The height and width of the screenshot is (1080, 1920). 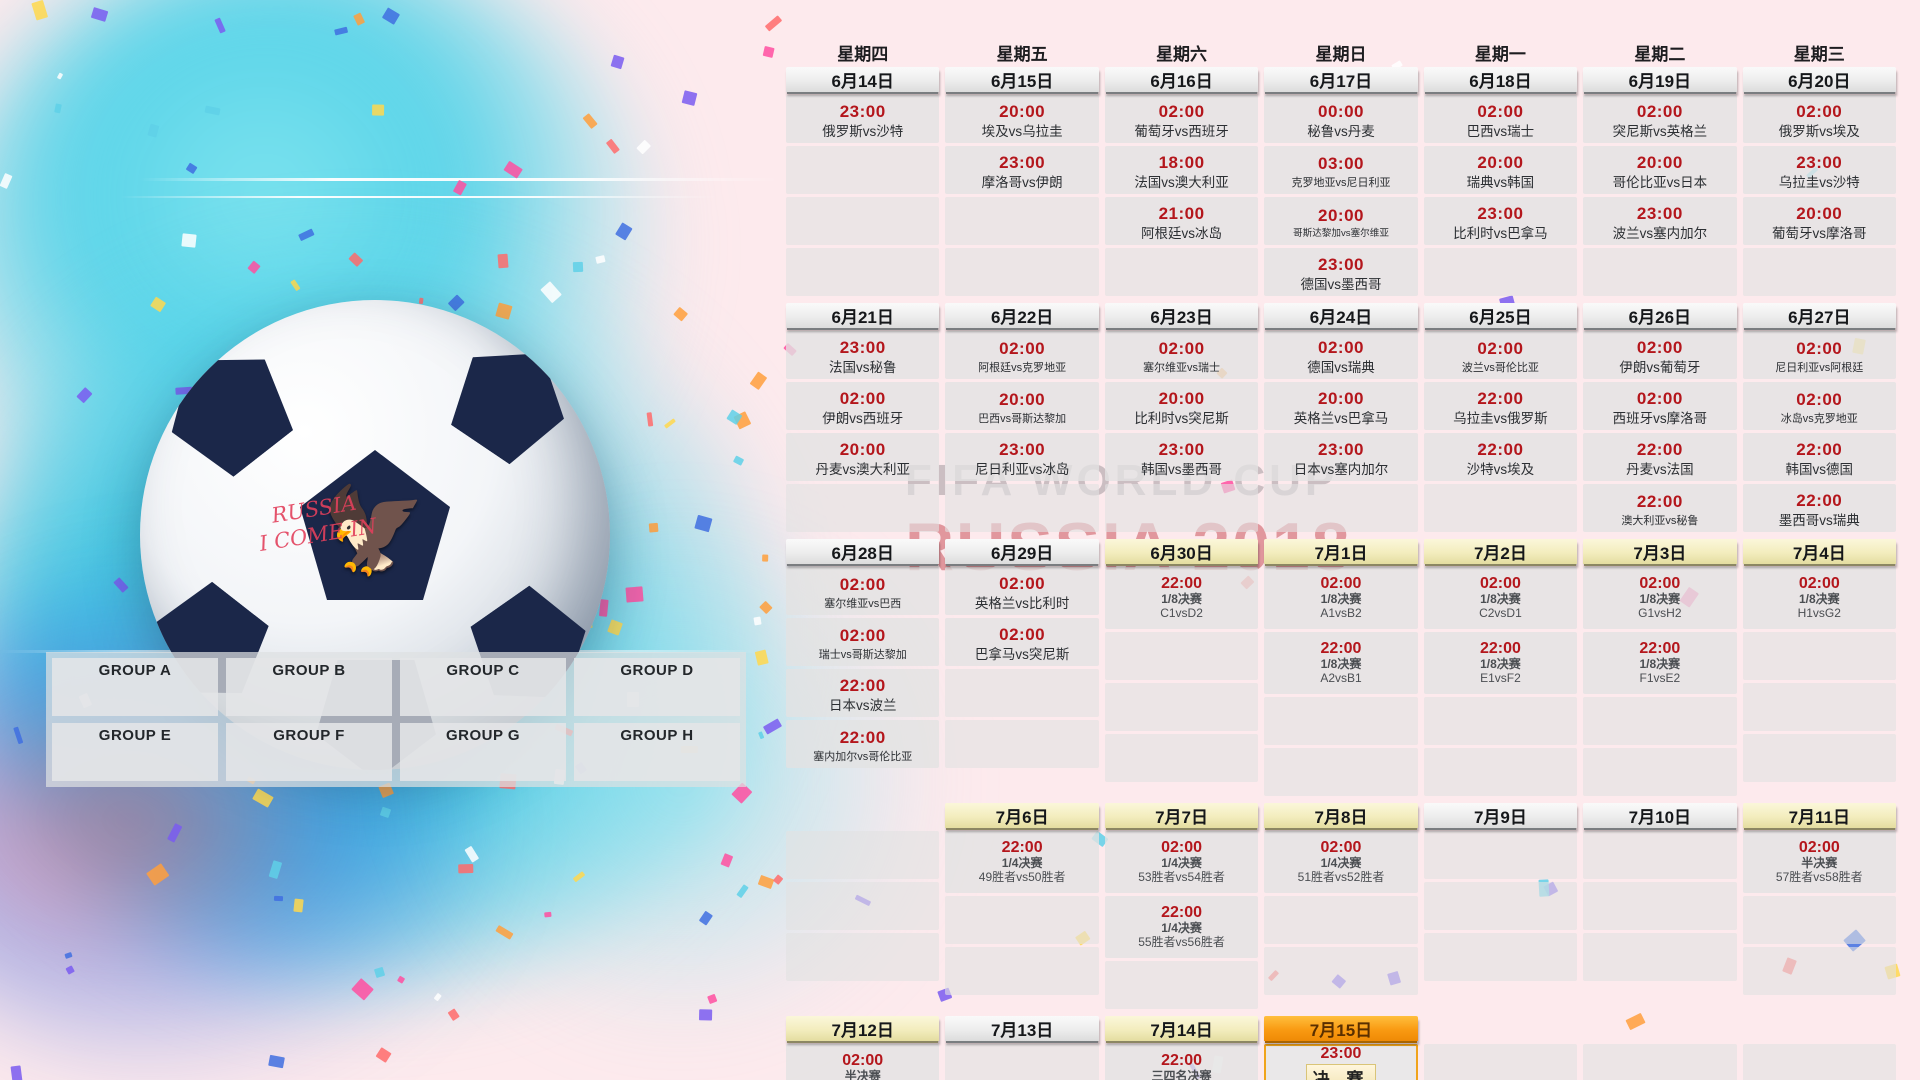 I want to click on date-header-cell: 6月15日, so click(x=1022, y=79).